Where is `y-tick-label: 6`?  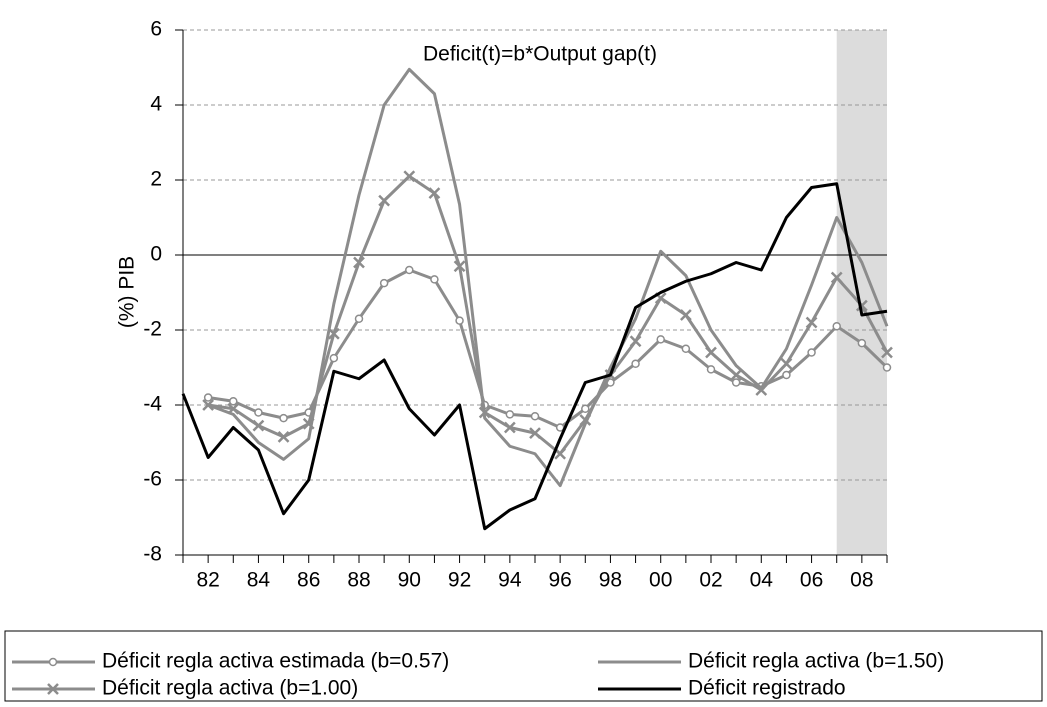
y-tick-label: 6 is located at coordinates (156, 29).